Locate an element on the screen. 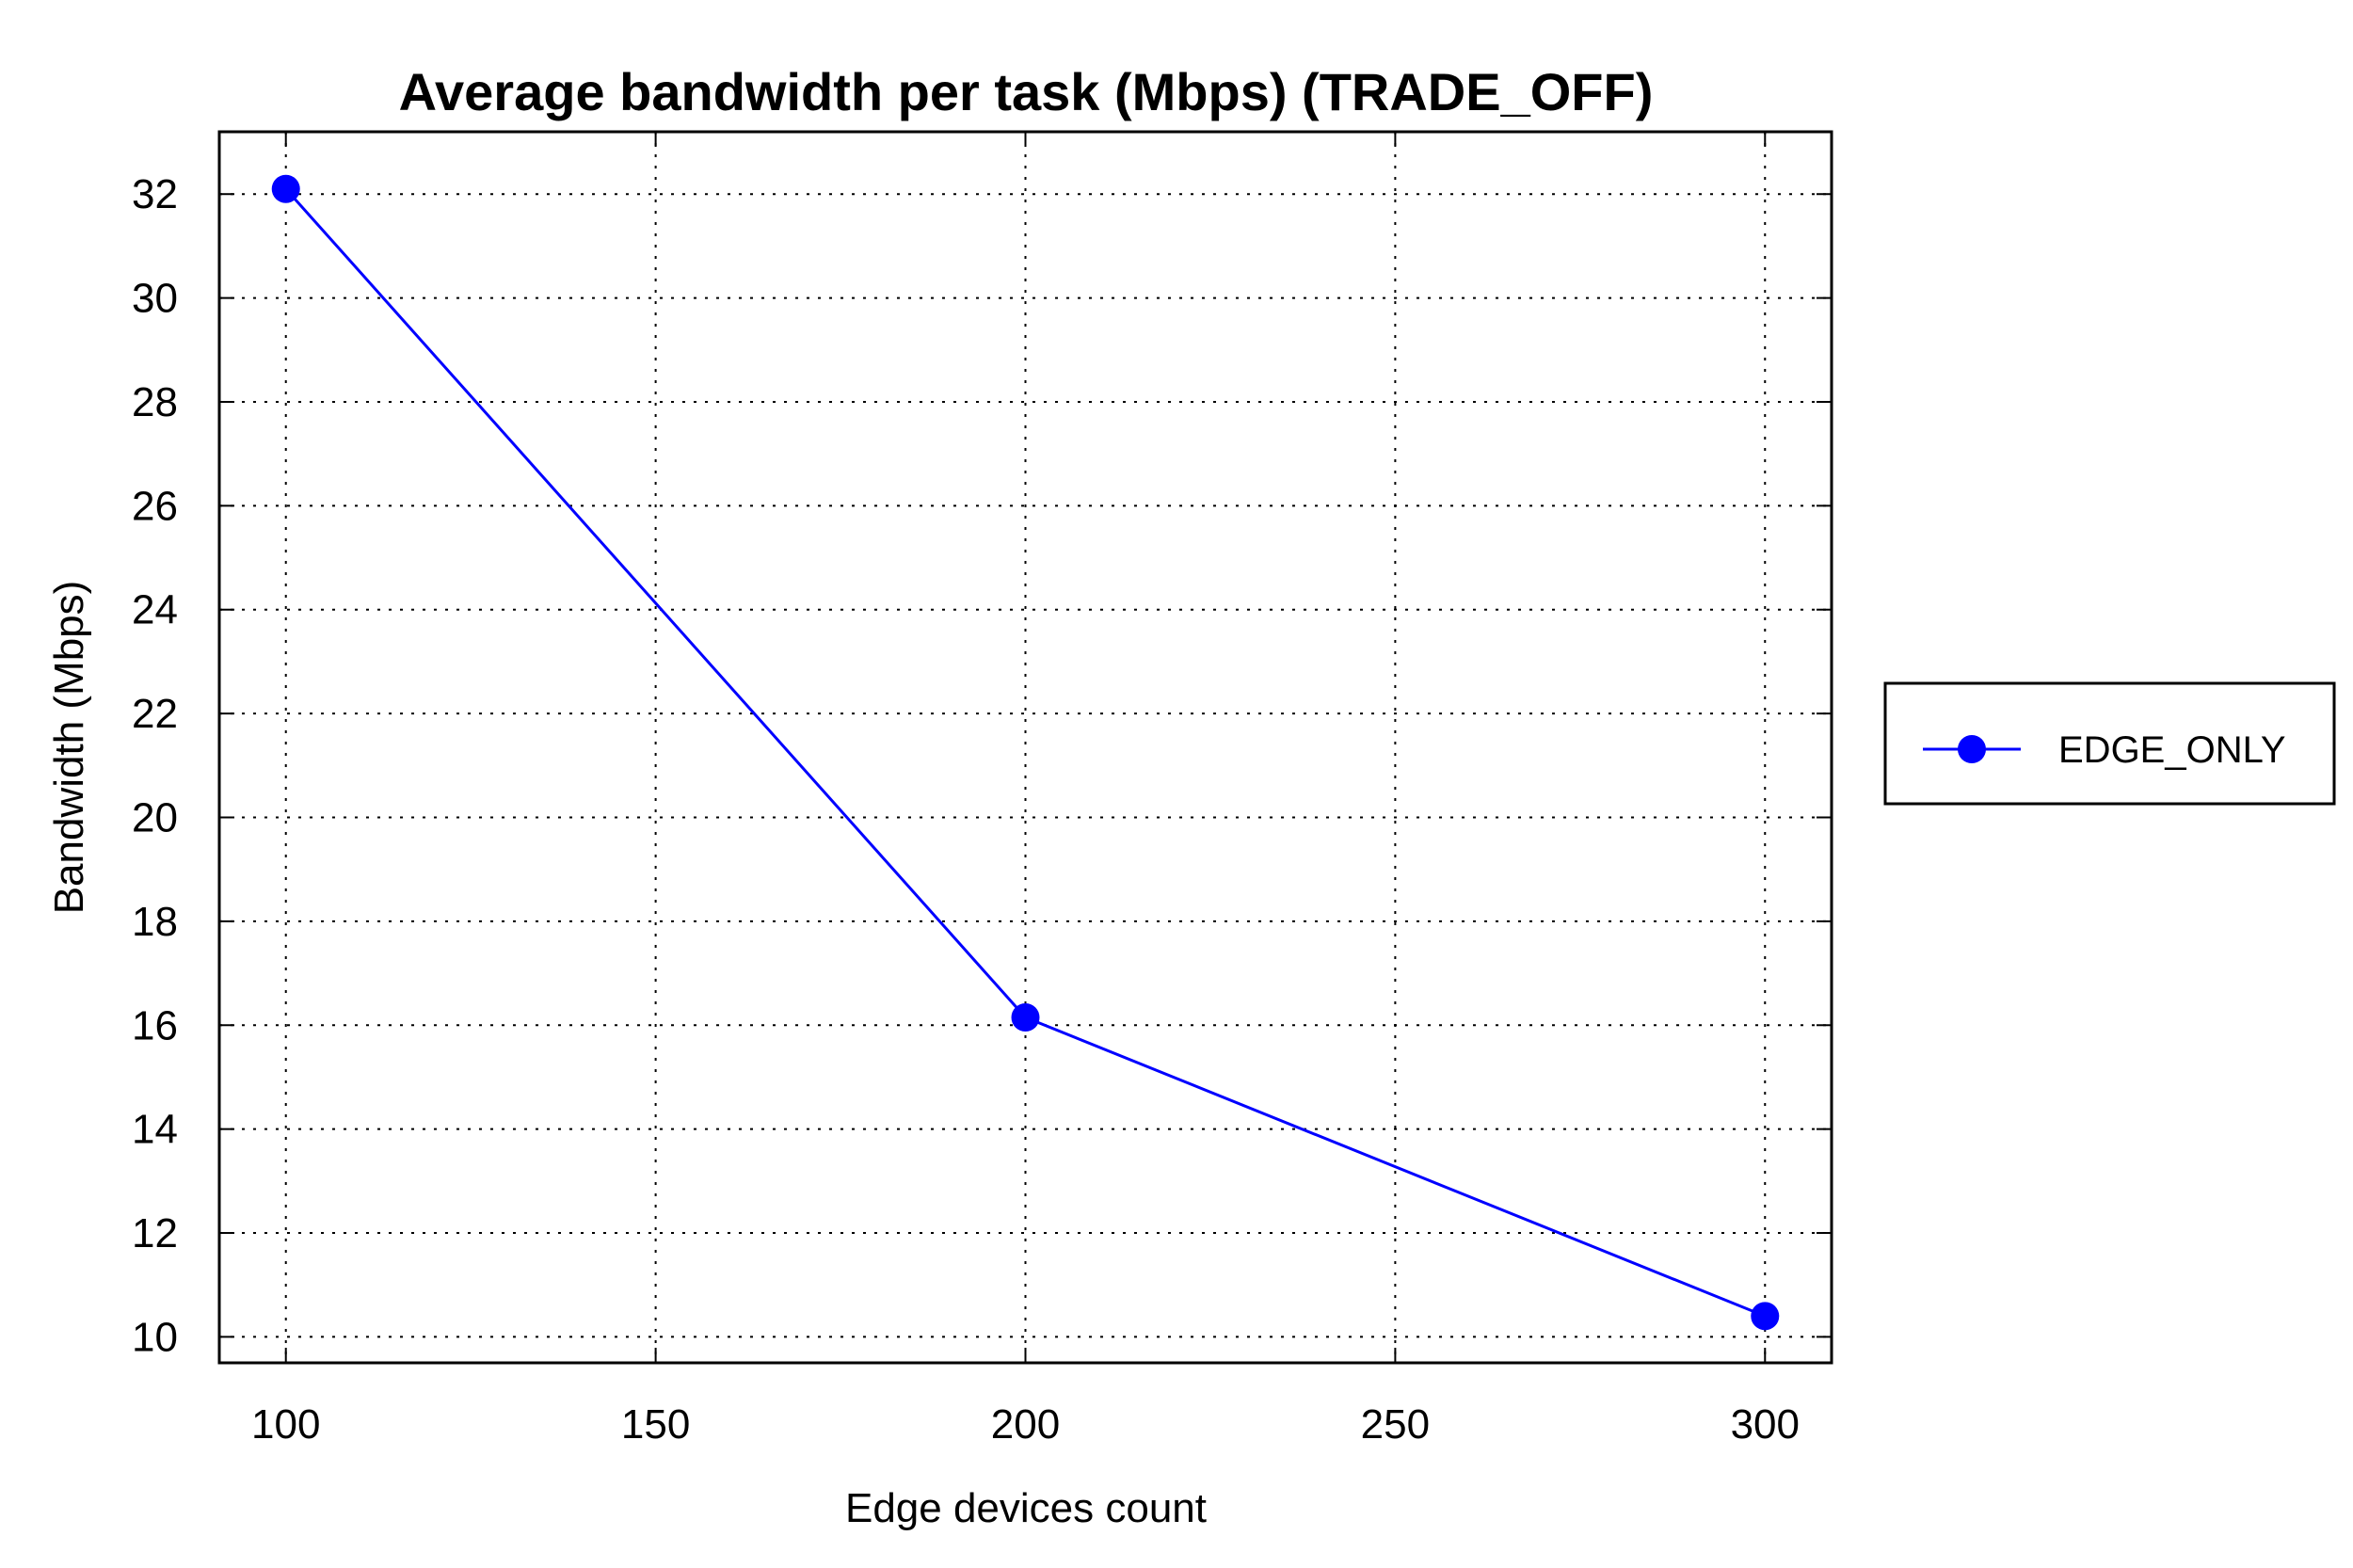  legend-marker is located at coordinates (1972, 749).